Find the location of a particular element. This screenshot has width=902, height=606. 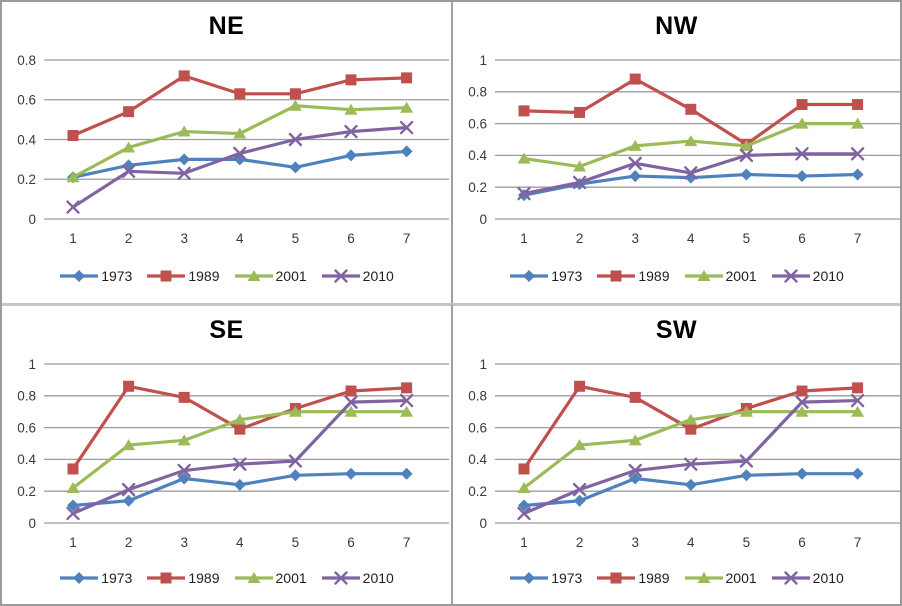

y-tick-label: 0.8 is located at coordinates (26, 60).